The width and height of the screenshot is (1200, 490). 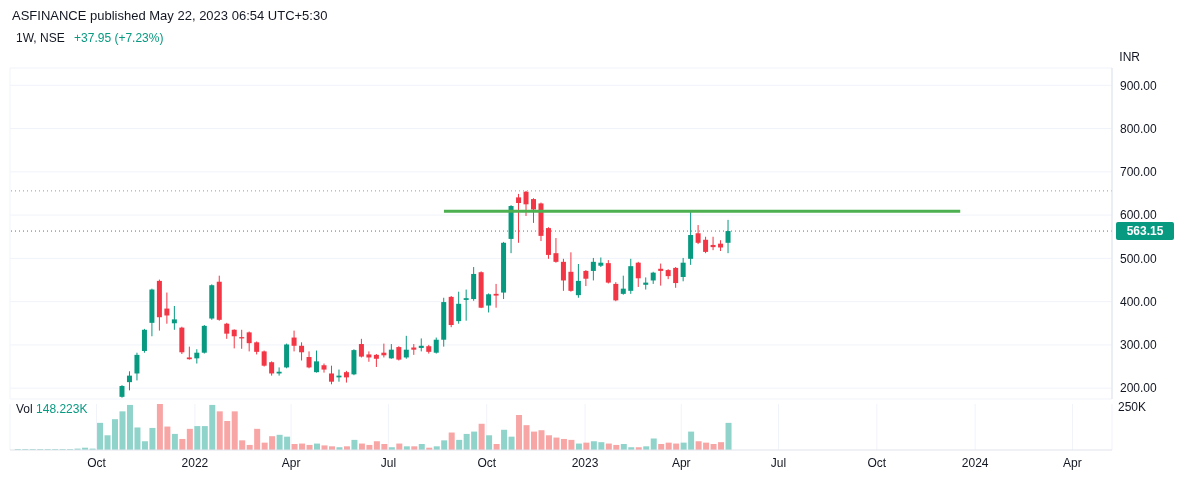 What do you see at coordinates (1145, 231) in the screenshot?
I see `ref-line-label: 563.15` at bounding box center [1145, 231].